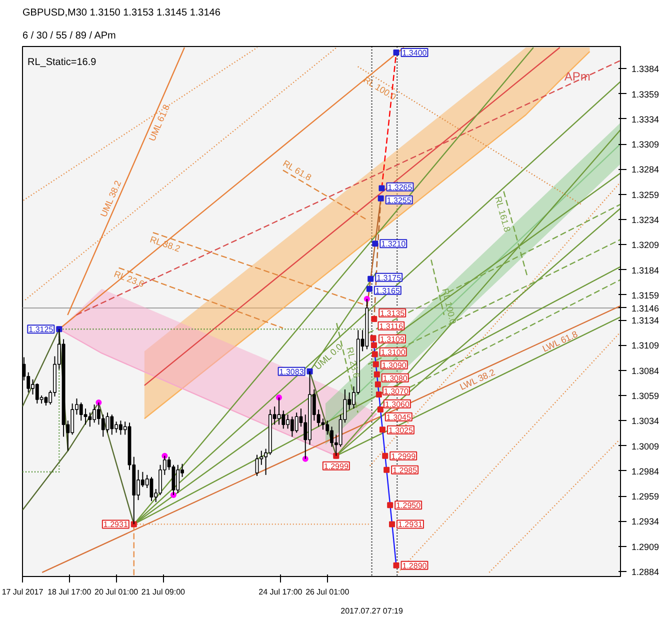 The height and width of the screenshot is (627, 665). What do you see at coordinates (70, 592) in the screenshot?
I see `x-tick-label: 18 Jul 17:00` at bounding box center [70, 592].